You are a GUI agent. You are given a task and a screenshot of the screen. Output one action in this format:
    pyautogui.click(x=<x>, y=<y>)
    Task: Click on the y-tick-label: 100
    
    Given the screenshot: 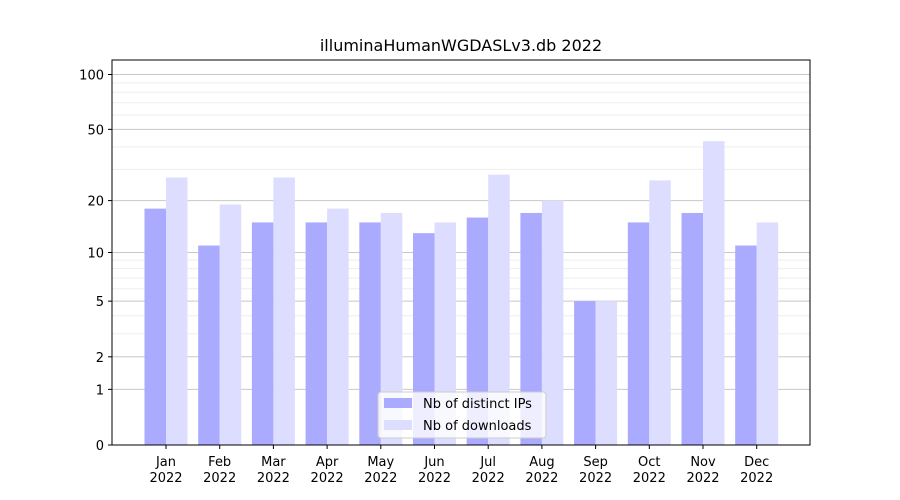 What is the action you would take?
    pyautogui.click(x=91, y=76)
    